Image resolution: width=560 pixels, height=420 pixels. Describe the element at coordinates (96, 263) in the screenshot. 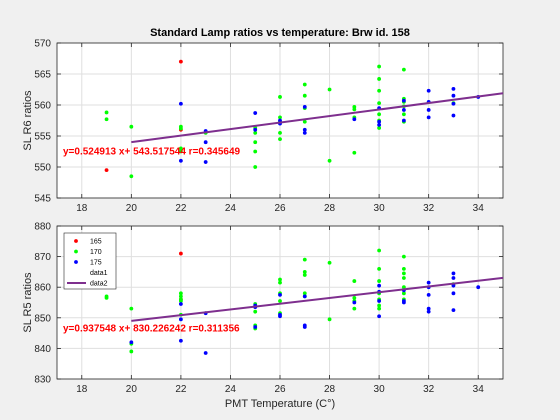

I see `legend-label-175: 175` at that location.